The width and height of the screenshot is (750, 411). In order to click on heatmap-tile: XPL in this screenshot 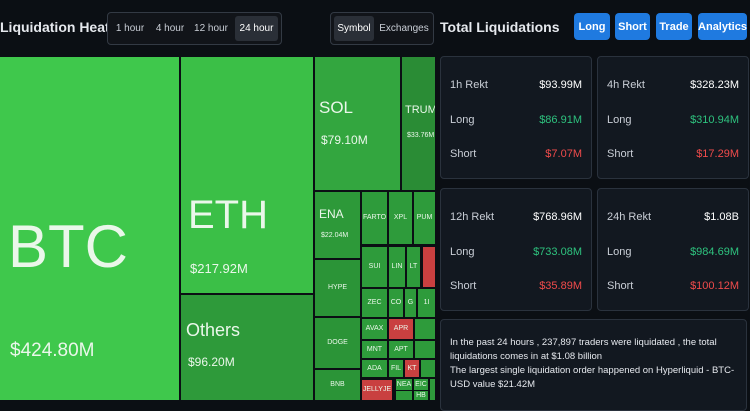, I will do `click(400, 218)`.